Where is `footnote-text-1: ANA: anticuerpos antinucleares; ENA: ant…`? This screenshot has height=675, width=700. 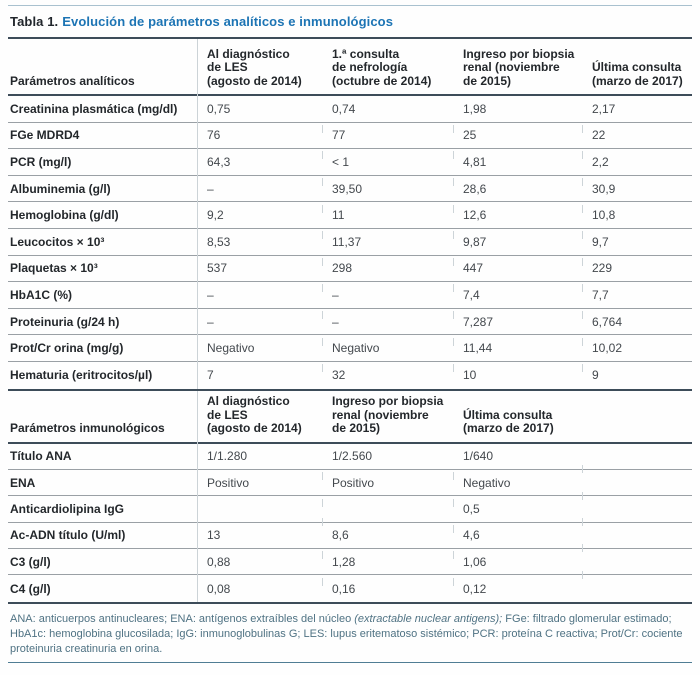 footnote-text-1: ANA: anticuerpos antinucleares; ENA: ant… is located at coordinates (182, 618).